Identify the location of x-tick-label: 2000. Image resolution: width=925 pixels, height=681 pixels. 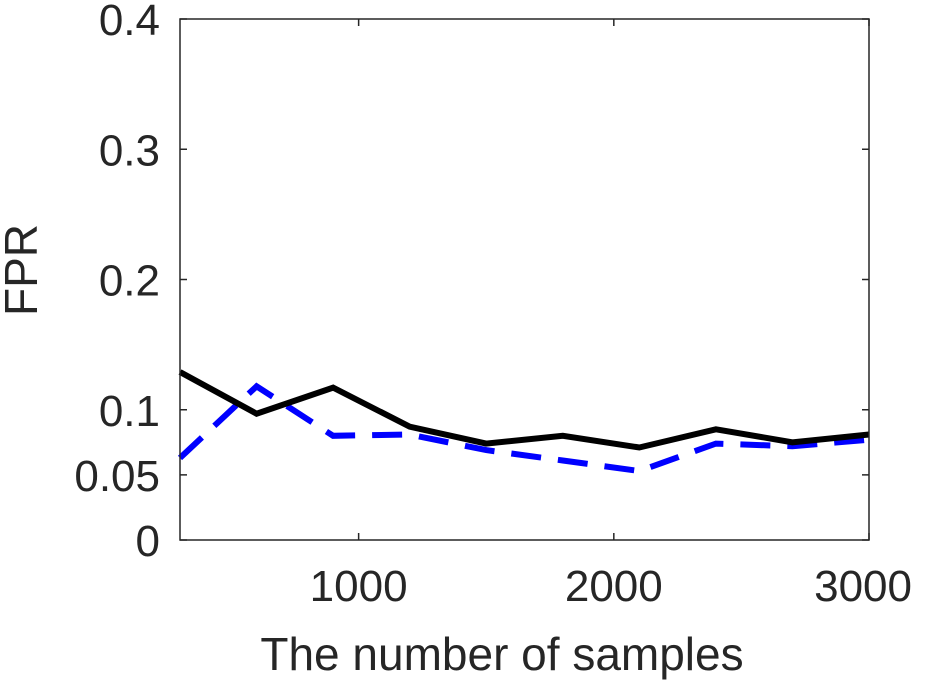
(614, 586).